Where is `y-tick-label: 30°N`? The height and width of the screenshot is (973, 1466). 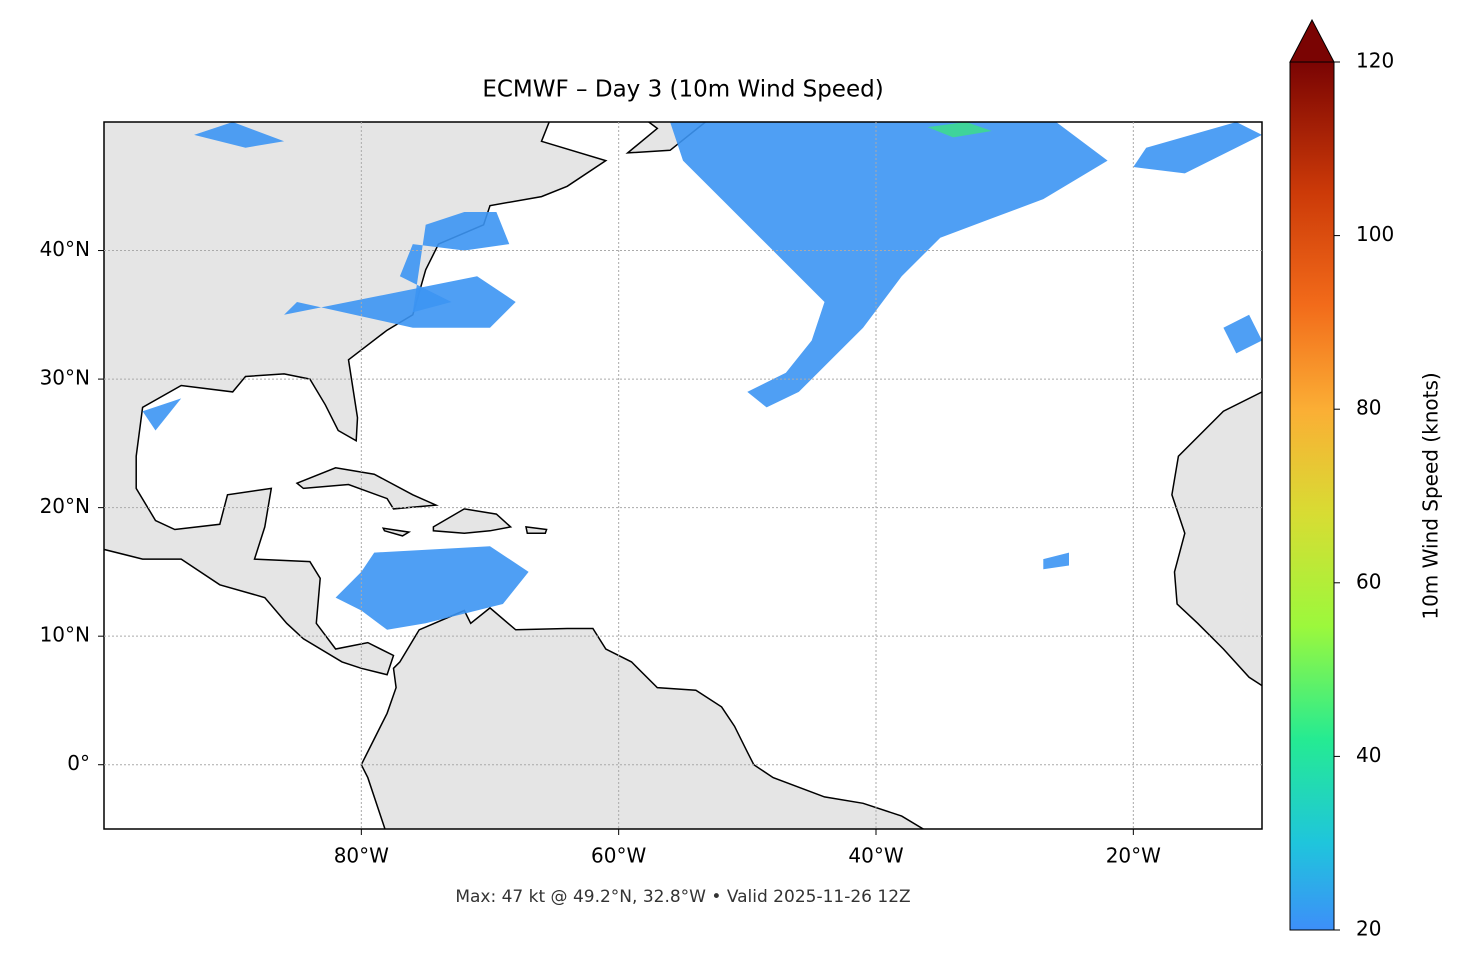 y-tick-label: 30°N is located at coordinates (65, 378).